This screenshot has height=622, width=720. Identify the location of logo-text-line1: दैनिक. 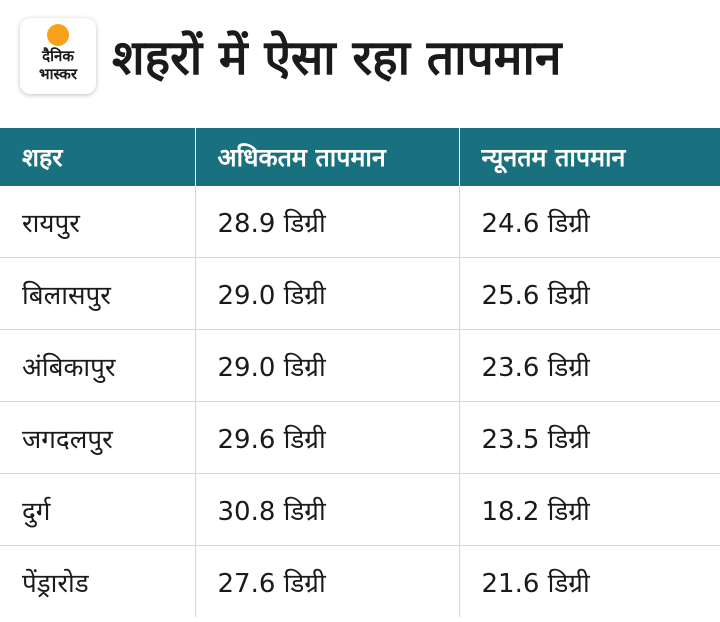
(58, 56).